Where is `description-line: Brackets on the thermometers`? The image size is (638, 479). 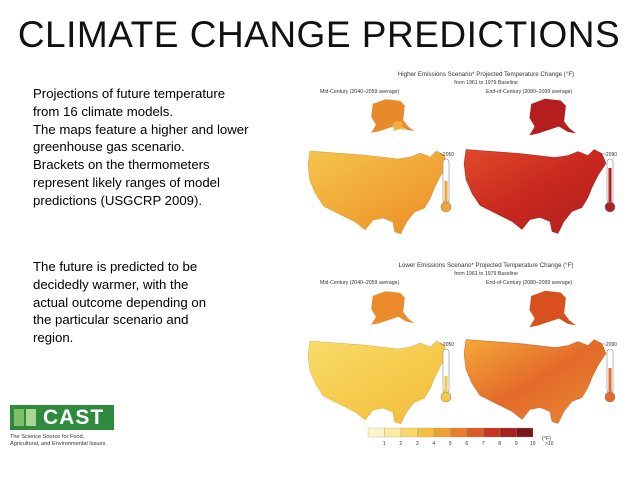 description-line: Brackets on the thermometers is located at coordinates (121, 165).